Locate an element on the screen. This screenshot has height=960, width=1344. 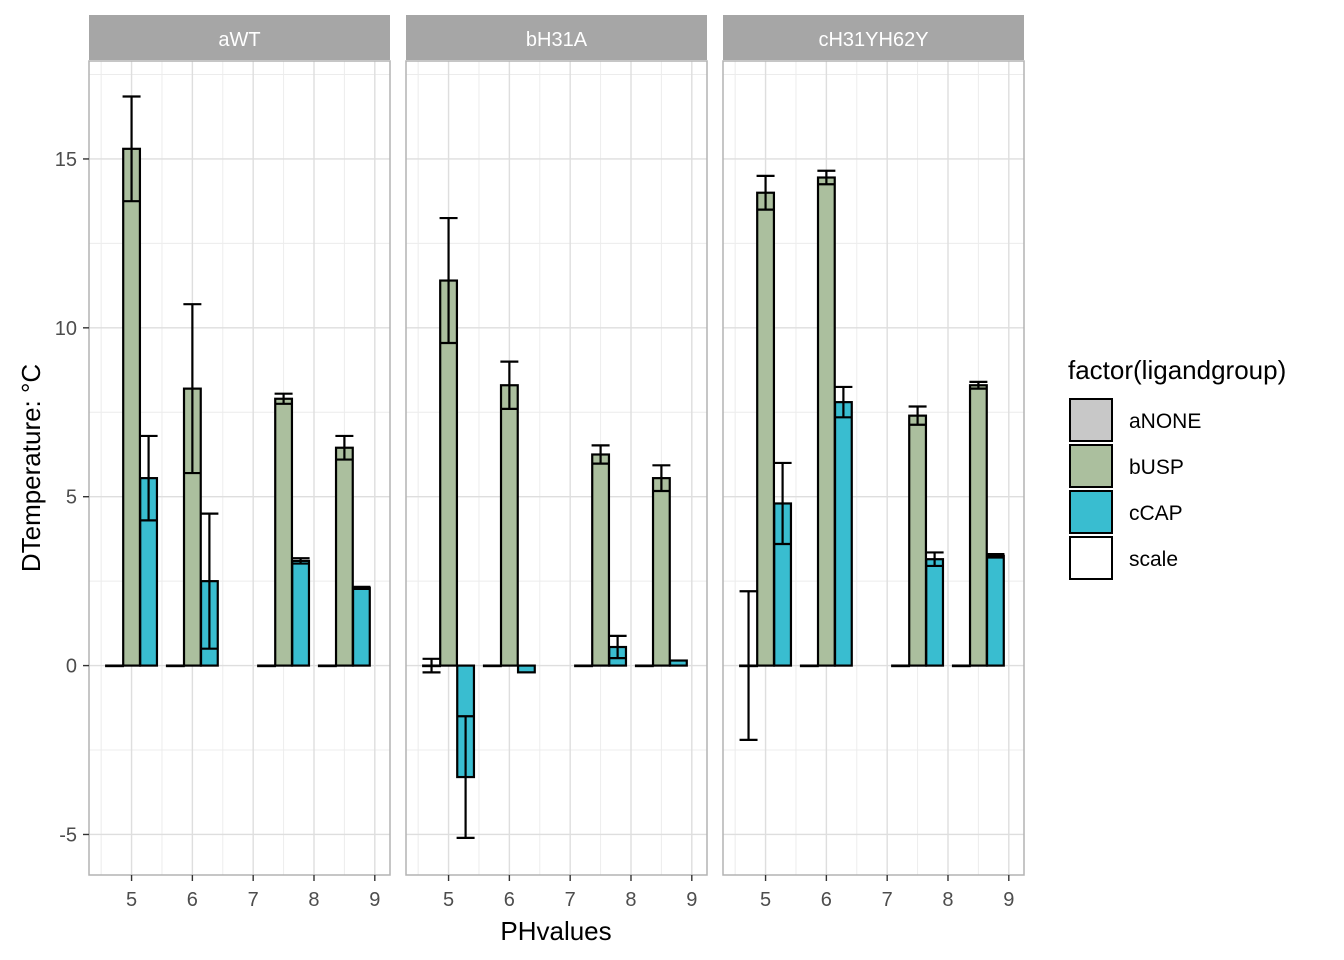
legend-label-cCAP: cCAP is located at coordinates (1156, 513).